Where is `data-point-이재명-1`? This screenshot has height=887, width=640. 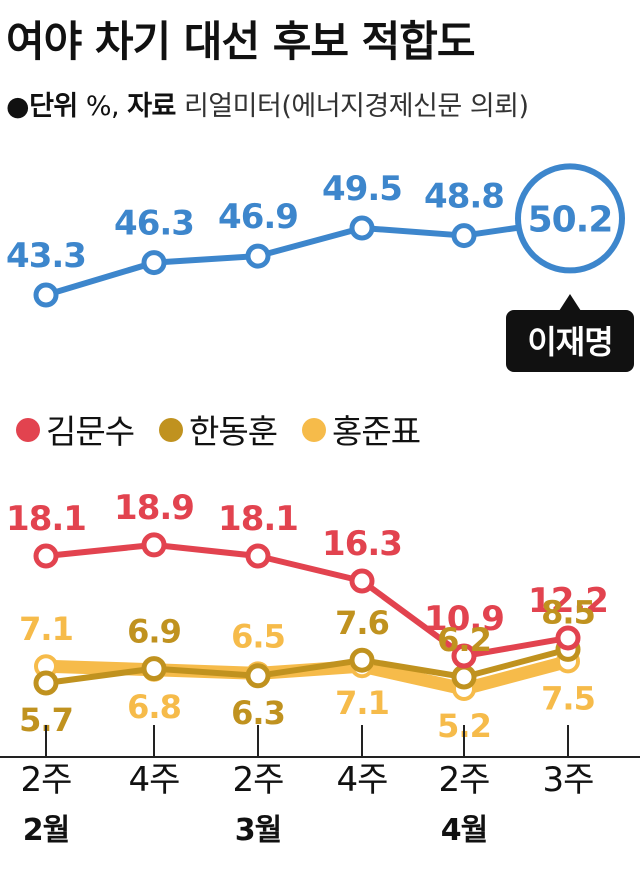
data-point-이재명-1 is located at coordinates (46, 295).